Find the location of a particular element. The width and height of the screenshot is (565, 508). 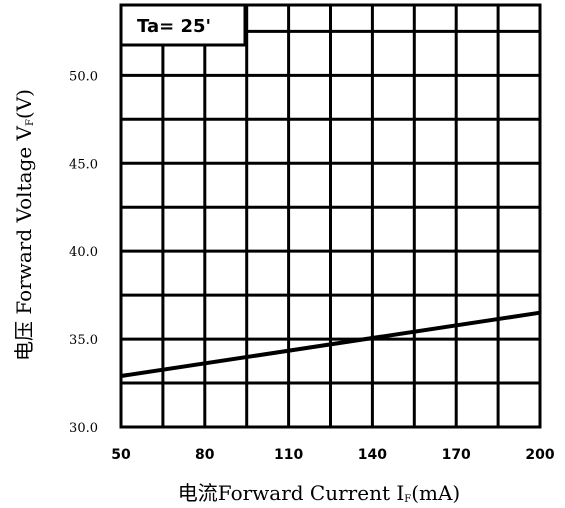

annotation-box is located at coordinates (183, 25).